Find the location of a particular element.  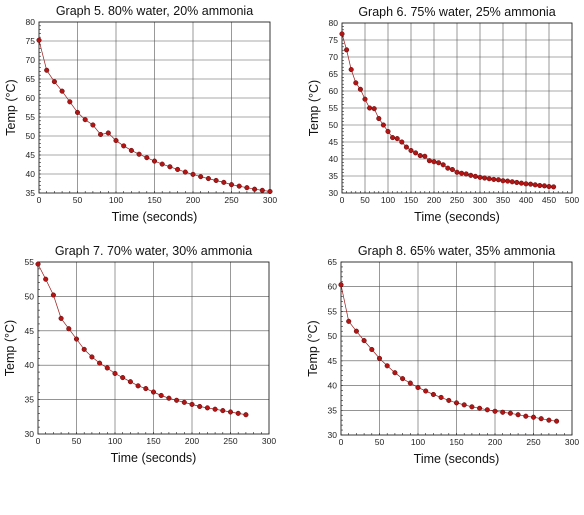

y-tick-label: 70 is located at coordinates (334, 57).